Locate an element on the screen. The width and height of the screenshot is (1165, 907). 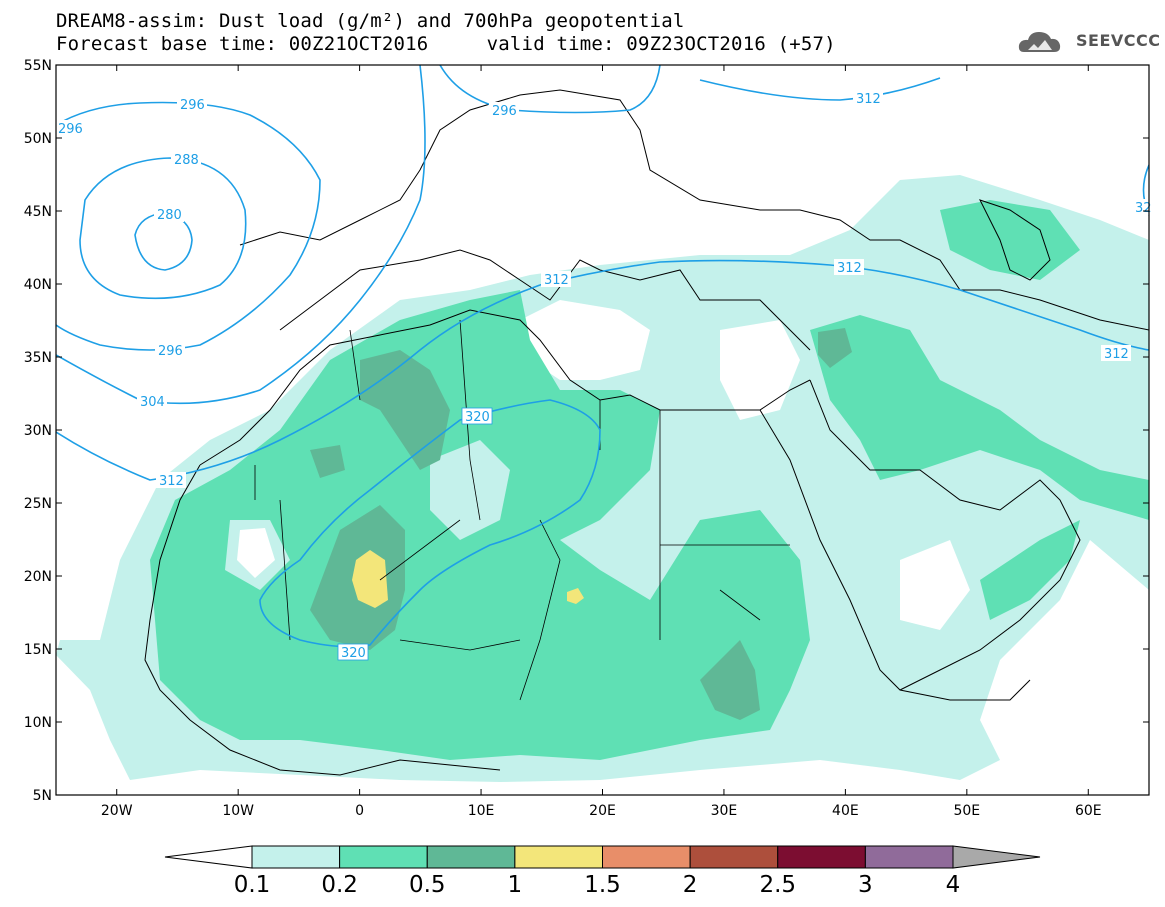
contour-label: 304 is located at coordinates (152, 402).